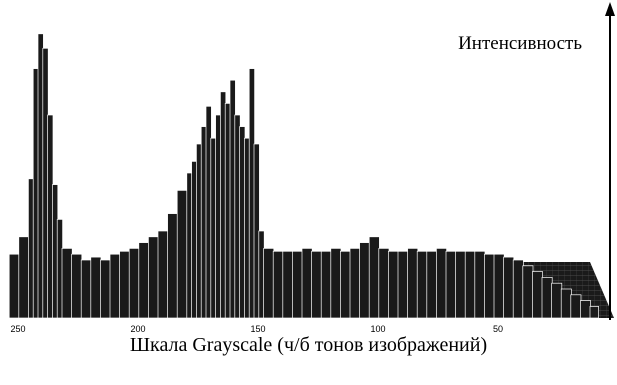 The width and height of the screenshot is (617, 385). What do you see at coordinates (137, 329) in the screenshot?
I see `x-tick-label: 200` at bounding box center [137, 329].